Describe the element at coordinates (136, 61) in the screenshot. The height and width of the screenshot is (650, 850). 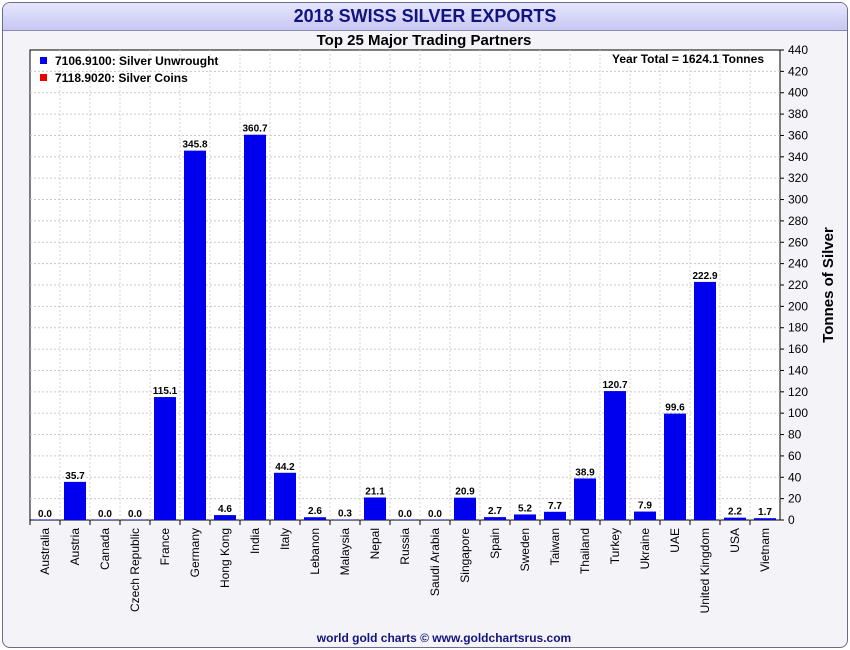
I see `legend-label-unwrought: 7106.9100: Silver Unwrought` at that location.